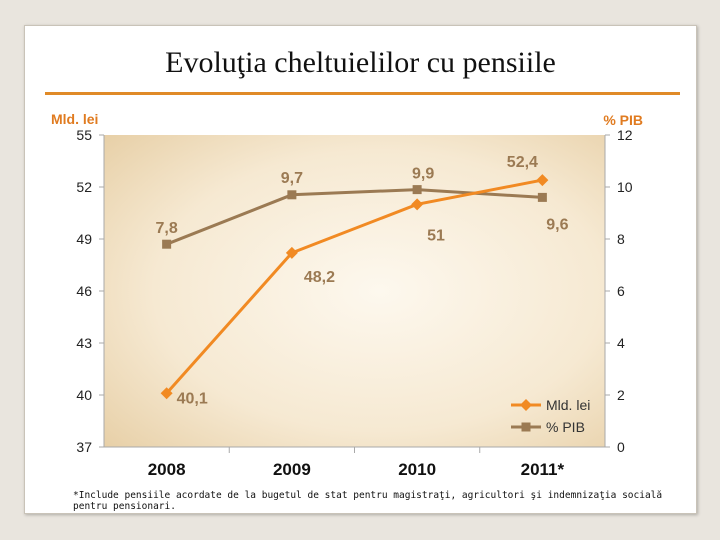 Image resolution: width=720 pixels, height=540 pixels. I want to click on y-right-tick-label: 0, so click(621, 447).